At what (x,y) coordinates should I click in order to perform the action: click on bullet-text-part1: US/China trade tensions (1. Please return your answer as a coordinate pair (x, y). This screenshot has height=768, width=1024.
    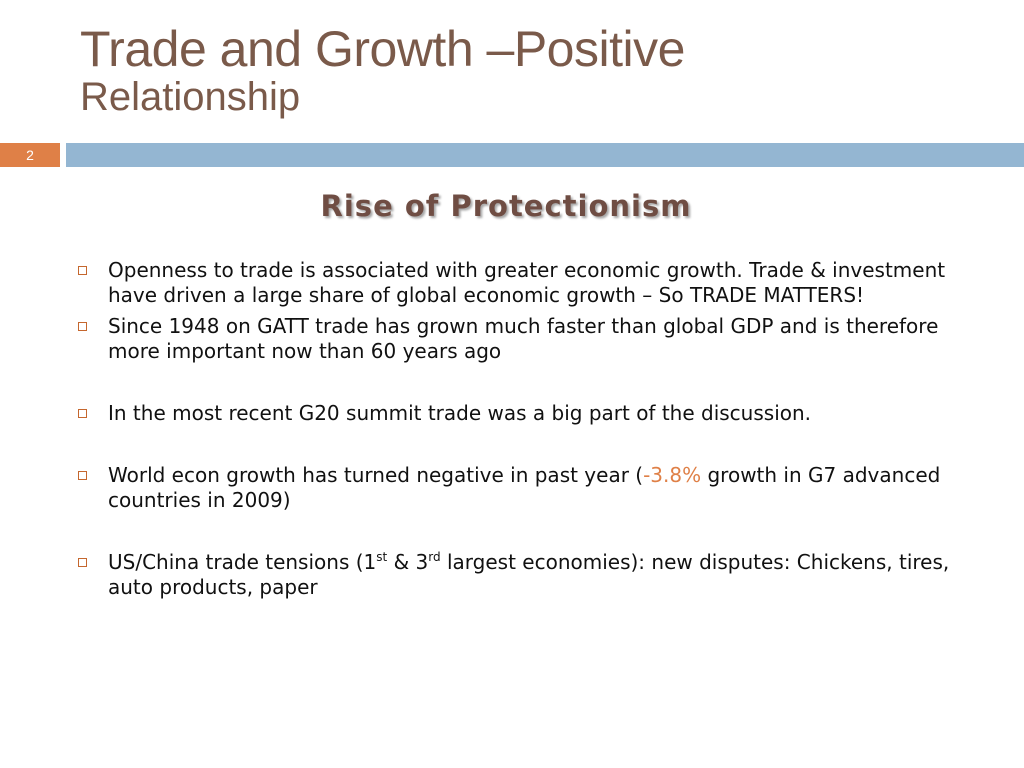
    Looking at the image, I should click on (242, 562).